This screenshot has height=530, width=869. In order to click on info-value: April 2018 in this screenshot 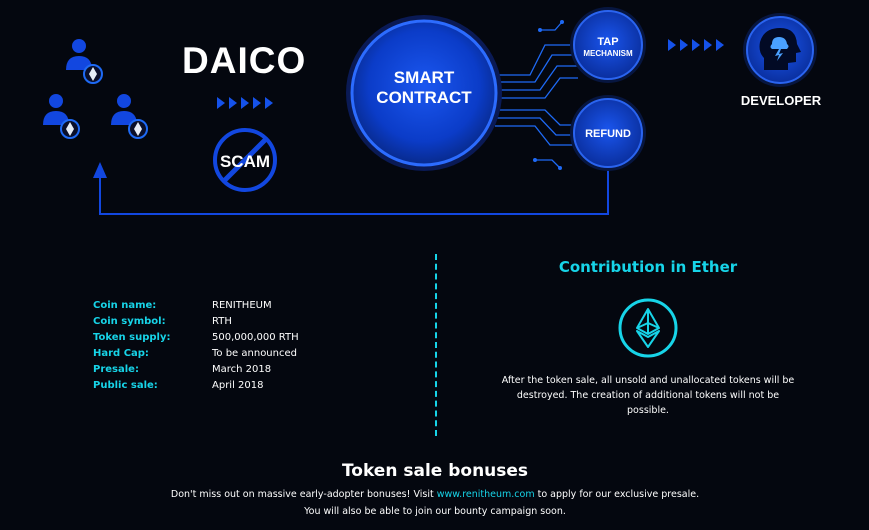, I will do `click(238, 385)`.